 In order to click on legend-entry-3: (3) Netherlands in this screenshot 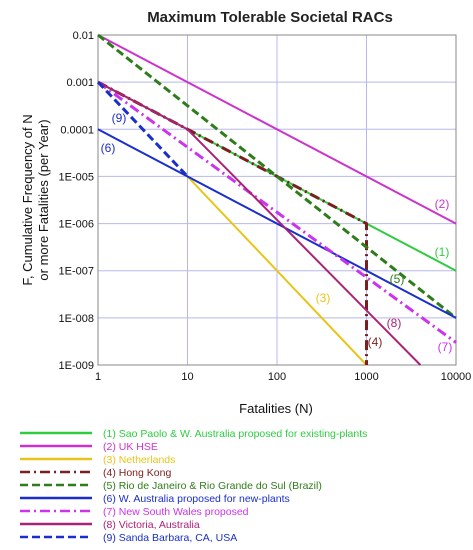, I will do `click(139, 460)`.